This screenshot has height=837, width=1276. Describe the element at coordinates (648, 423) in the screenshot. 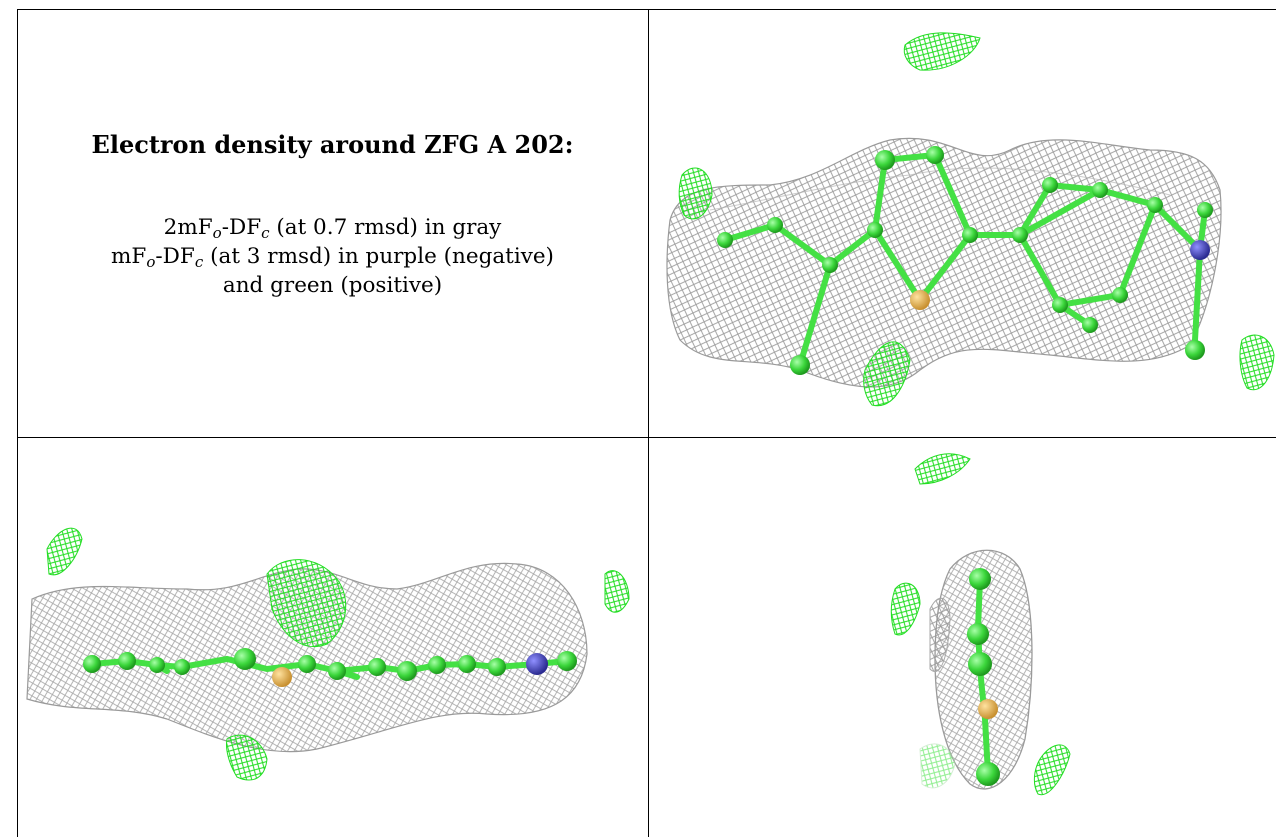

I see `table-divider-vertical` at that location.